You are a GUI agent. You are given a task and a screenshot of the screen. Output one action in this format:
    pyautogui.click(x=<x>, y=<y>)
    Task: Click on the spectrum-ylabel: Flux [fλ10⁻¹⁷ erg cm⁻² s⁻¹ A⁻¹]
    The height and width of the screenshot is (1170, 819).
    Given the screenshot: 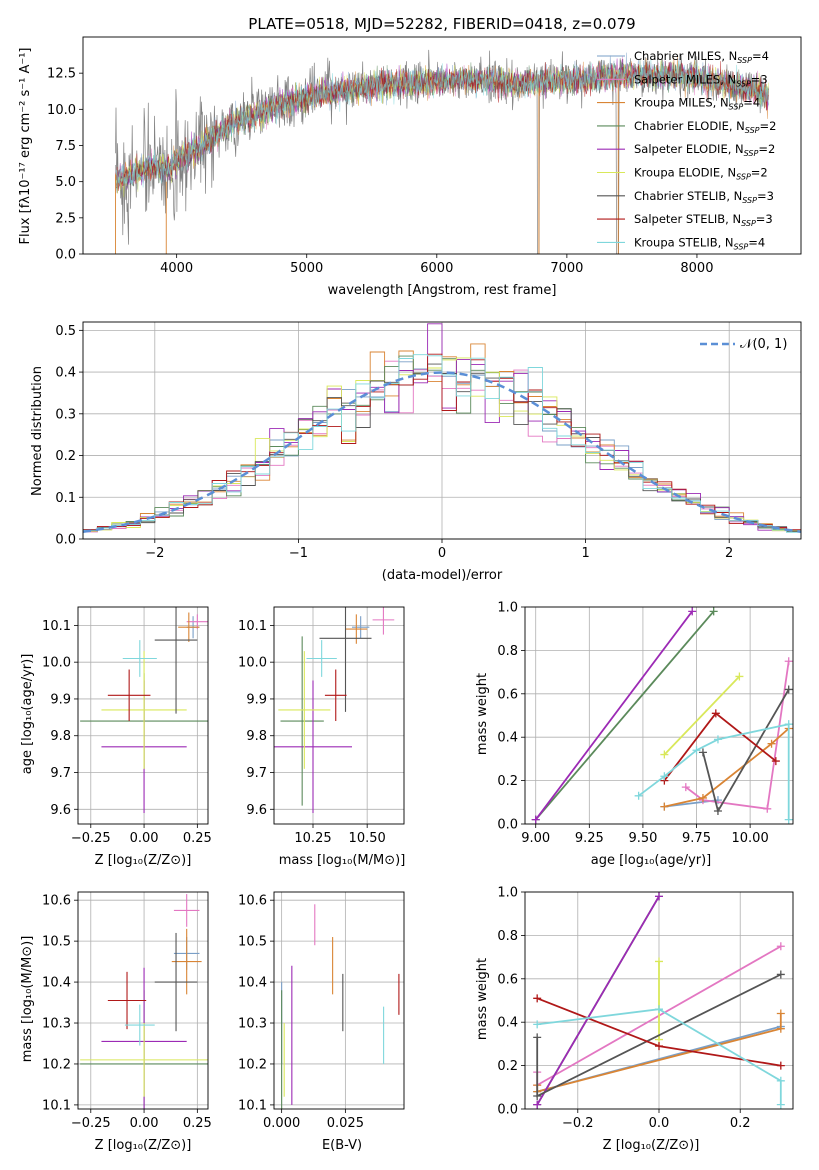 What is the action you would take?
    pyautogui.click(x=25, y=146)
    